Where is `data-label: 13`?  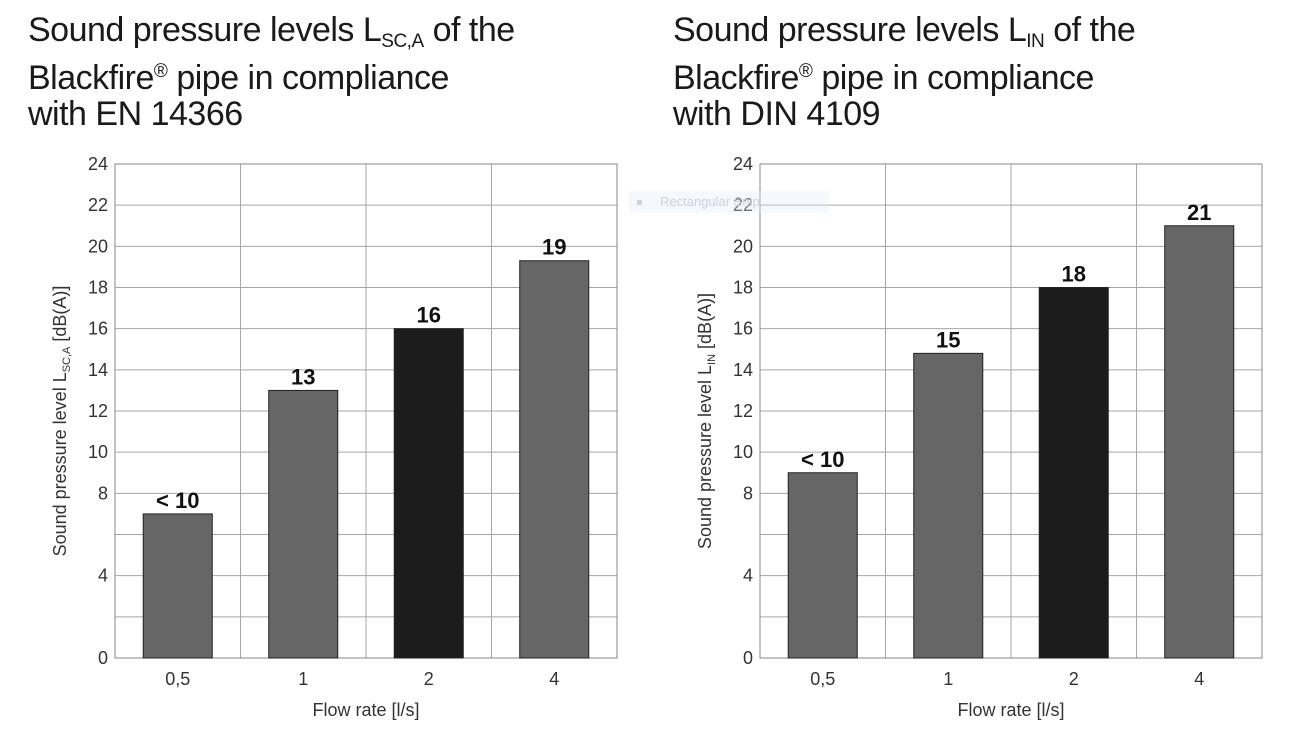 data-label: 13 is located at coordinates (303, 376).